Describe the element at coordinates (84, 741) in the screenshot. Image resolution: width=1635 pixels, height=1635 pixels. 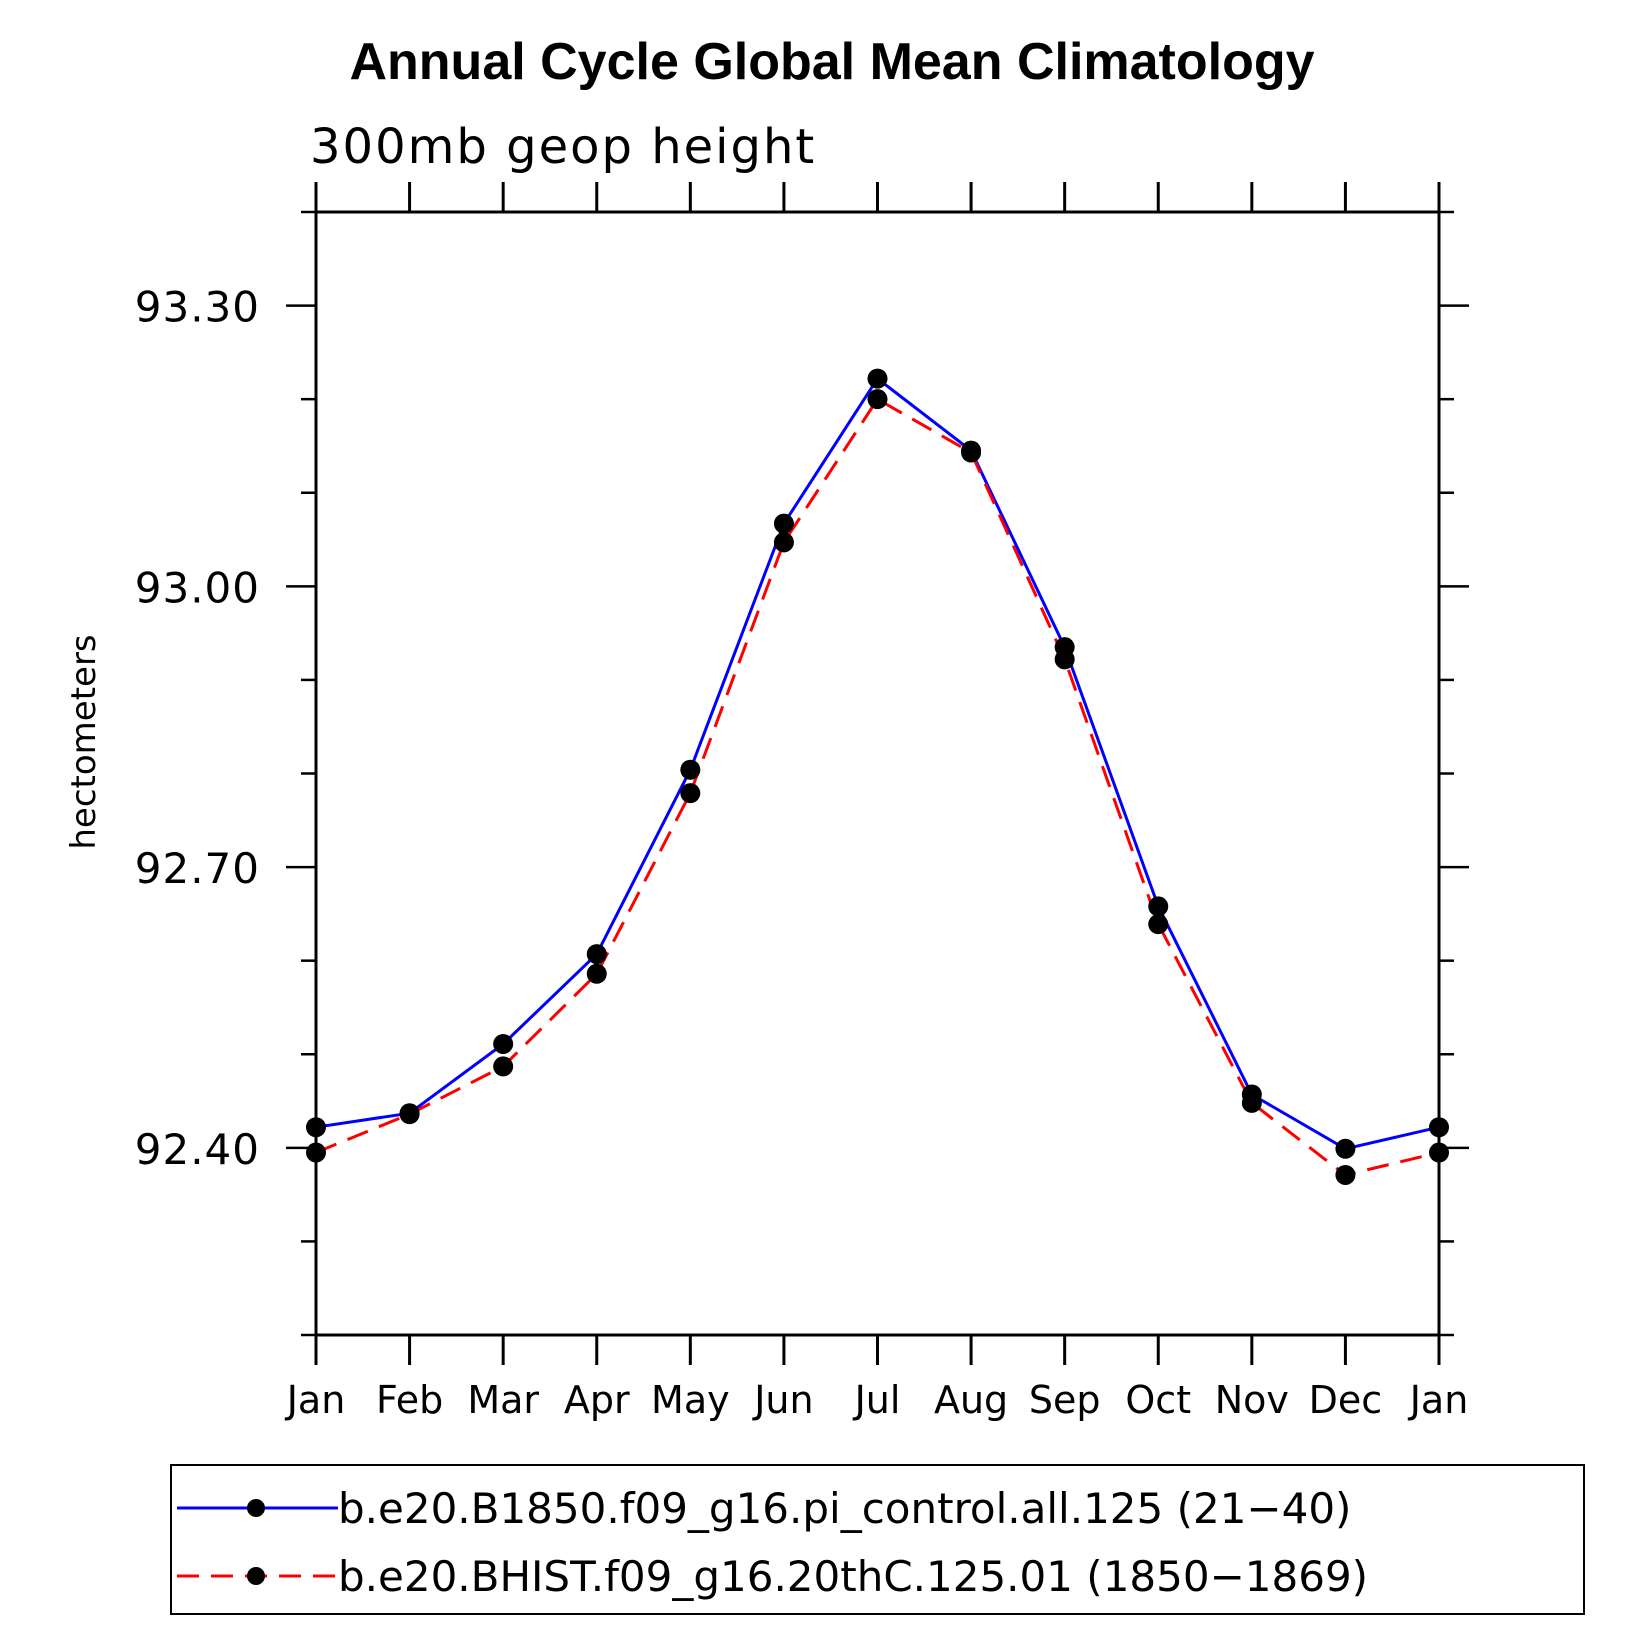
I see `y-axis-label: hectometers` at that location.